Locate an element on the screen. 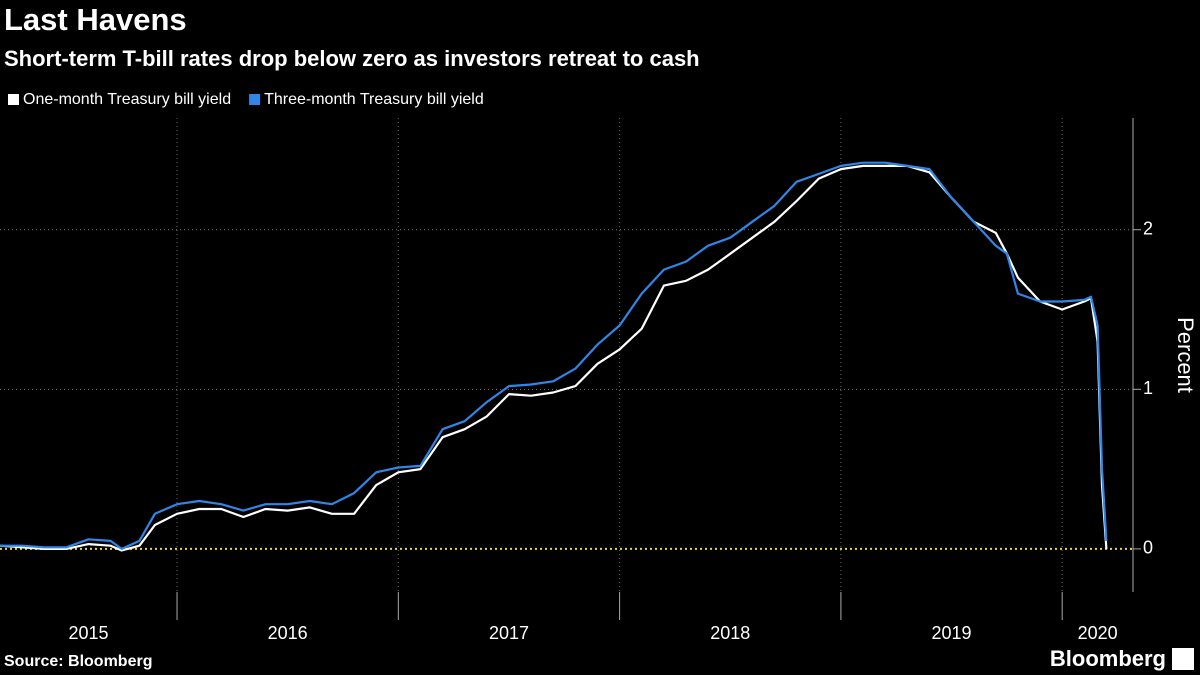  source: Source: Bloomberg is located at coordinates (78, 661).